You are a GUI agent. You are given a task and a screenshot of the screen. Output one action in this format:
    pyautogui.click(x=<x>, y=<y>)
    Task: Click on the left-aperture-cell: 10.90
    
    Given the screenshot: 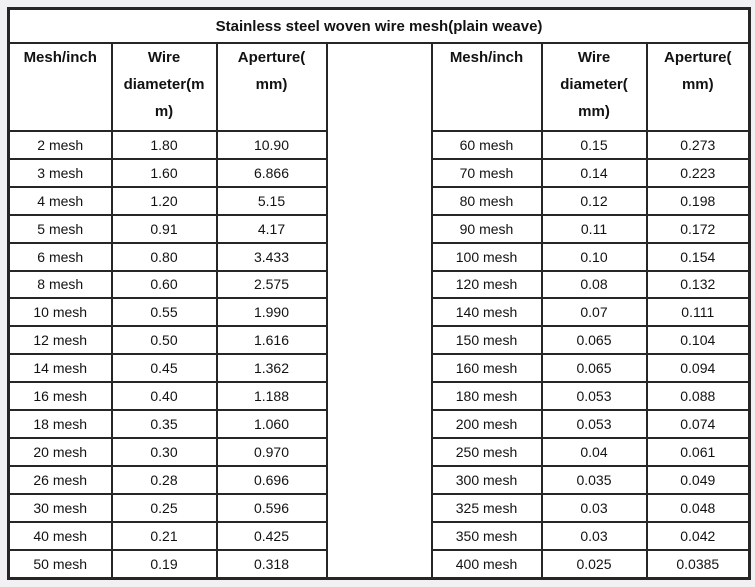 What is the action you would take?
    pyautogui.click(x=271, y=145)
    